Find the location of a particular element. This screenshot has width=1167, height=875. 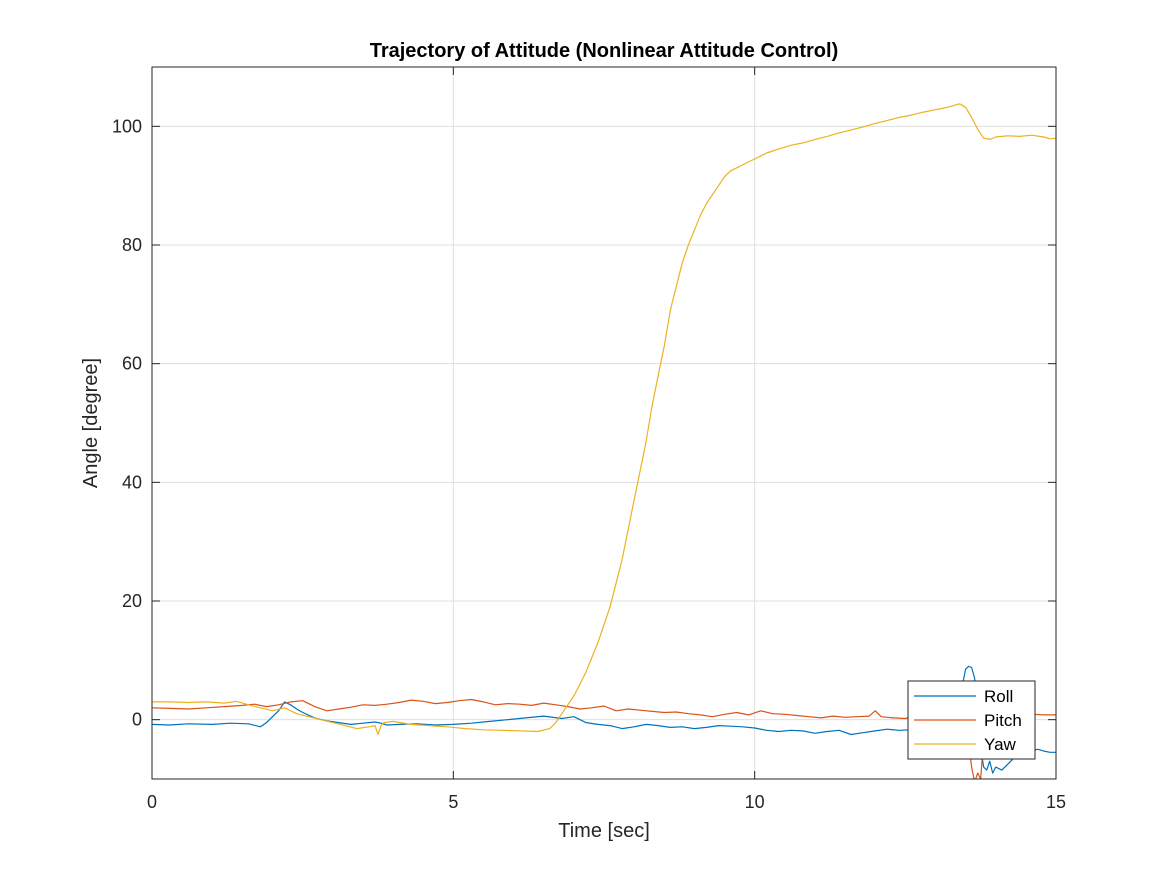

x-tick-label: 15 is located at coordinates (1056, 802).